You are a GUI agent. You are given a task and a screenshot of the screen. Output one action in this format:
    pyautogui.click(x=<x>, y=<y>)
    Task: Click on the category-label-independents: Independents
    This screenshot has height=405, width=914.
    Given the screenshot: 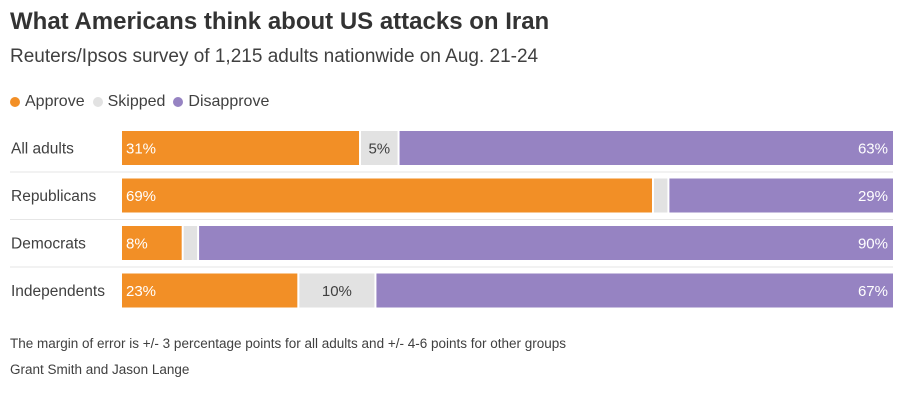 What is the action you would take?
    pyautogui.click(x=58, y=291)
    